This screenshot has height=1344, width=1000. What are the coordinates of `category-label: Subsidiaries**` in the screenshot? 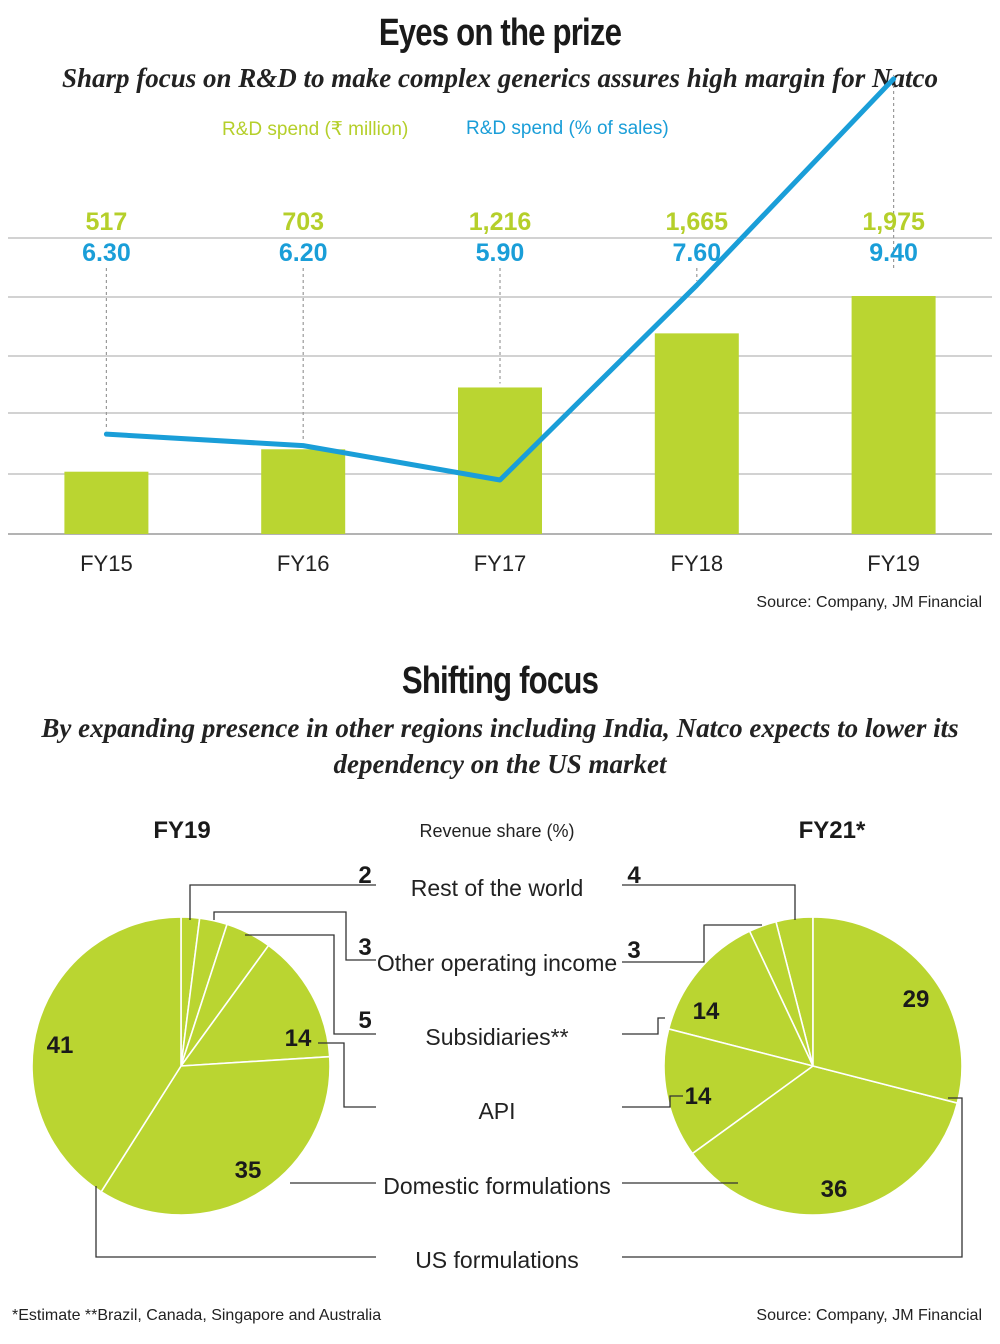 It's located at (496, 1037).